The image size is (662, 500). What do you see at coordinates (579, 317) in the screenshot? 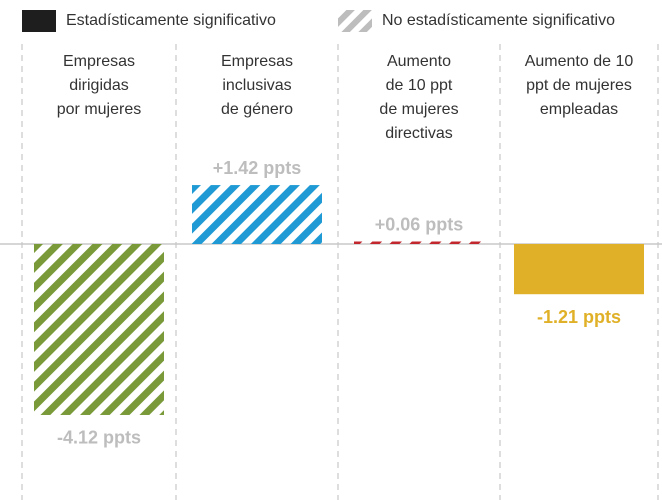
I see `value-label: -1.21 ppts` at bounding box center [579, 317].